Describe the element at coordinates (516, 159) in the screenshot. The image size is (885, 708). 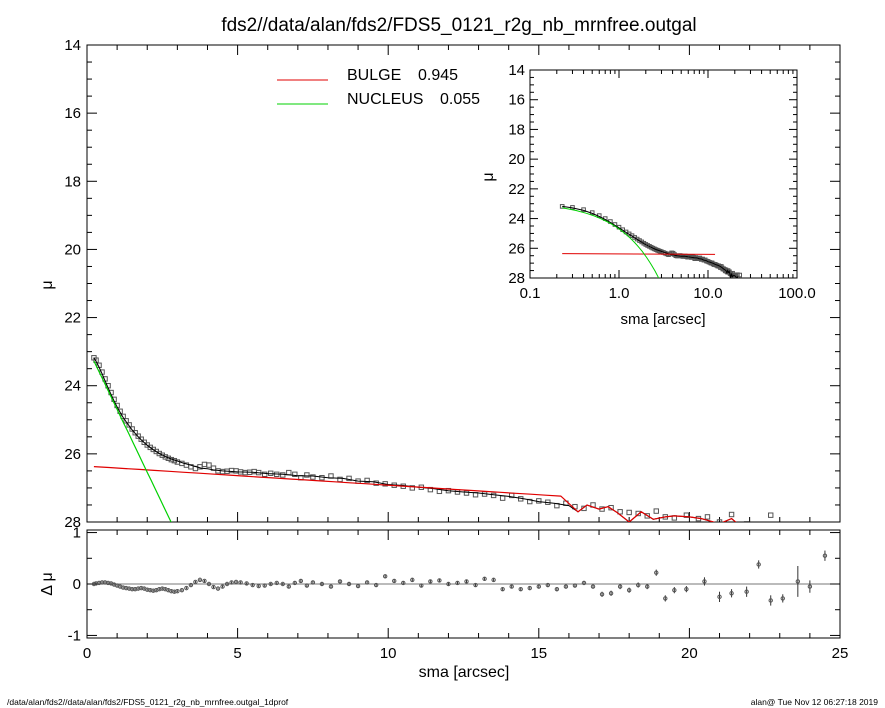
I see `inset-ytick-label: 20` at that location.